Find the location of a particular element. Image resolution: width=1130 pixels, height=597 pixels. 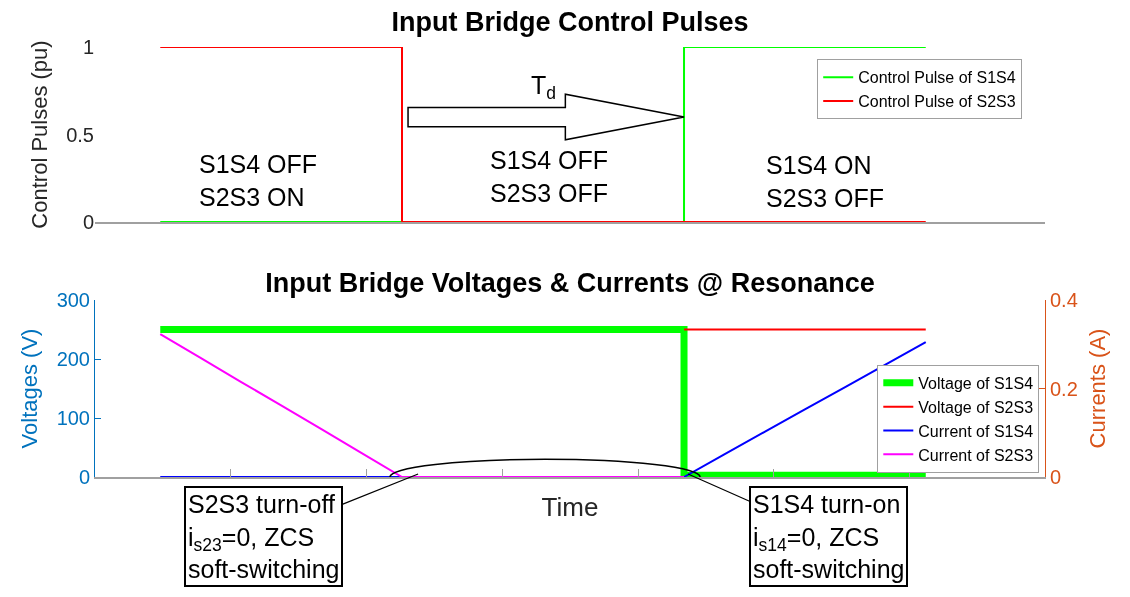

annotation: S1S4 OFF S2S3 OFF is located at coordinates (549, 176).